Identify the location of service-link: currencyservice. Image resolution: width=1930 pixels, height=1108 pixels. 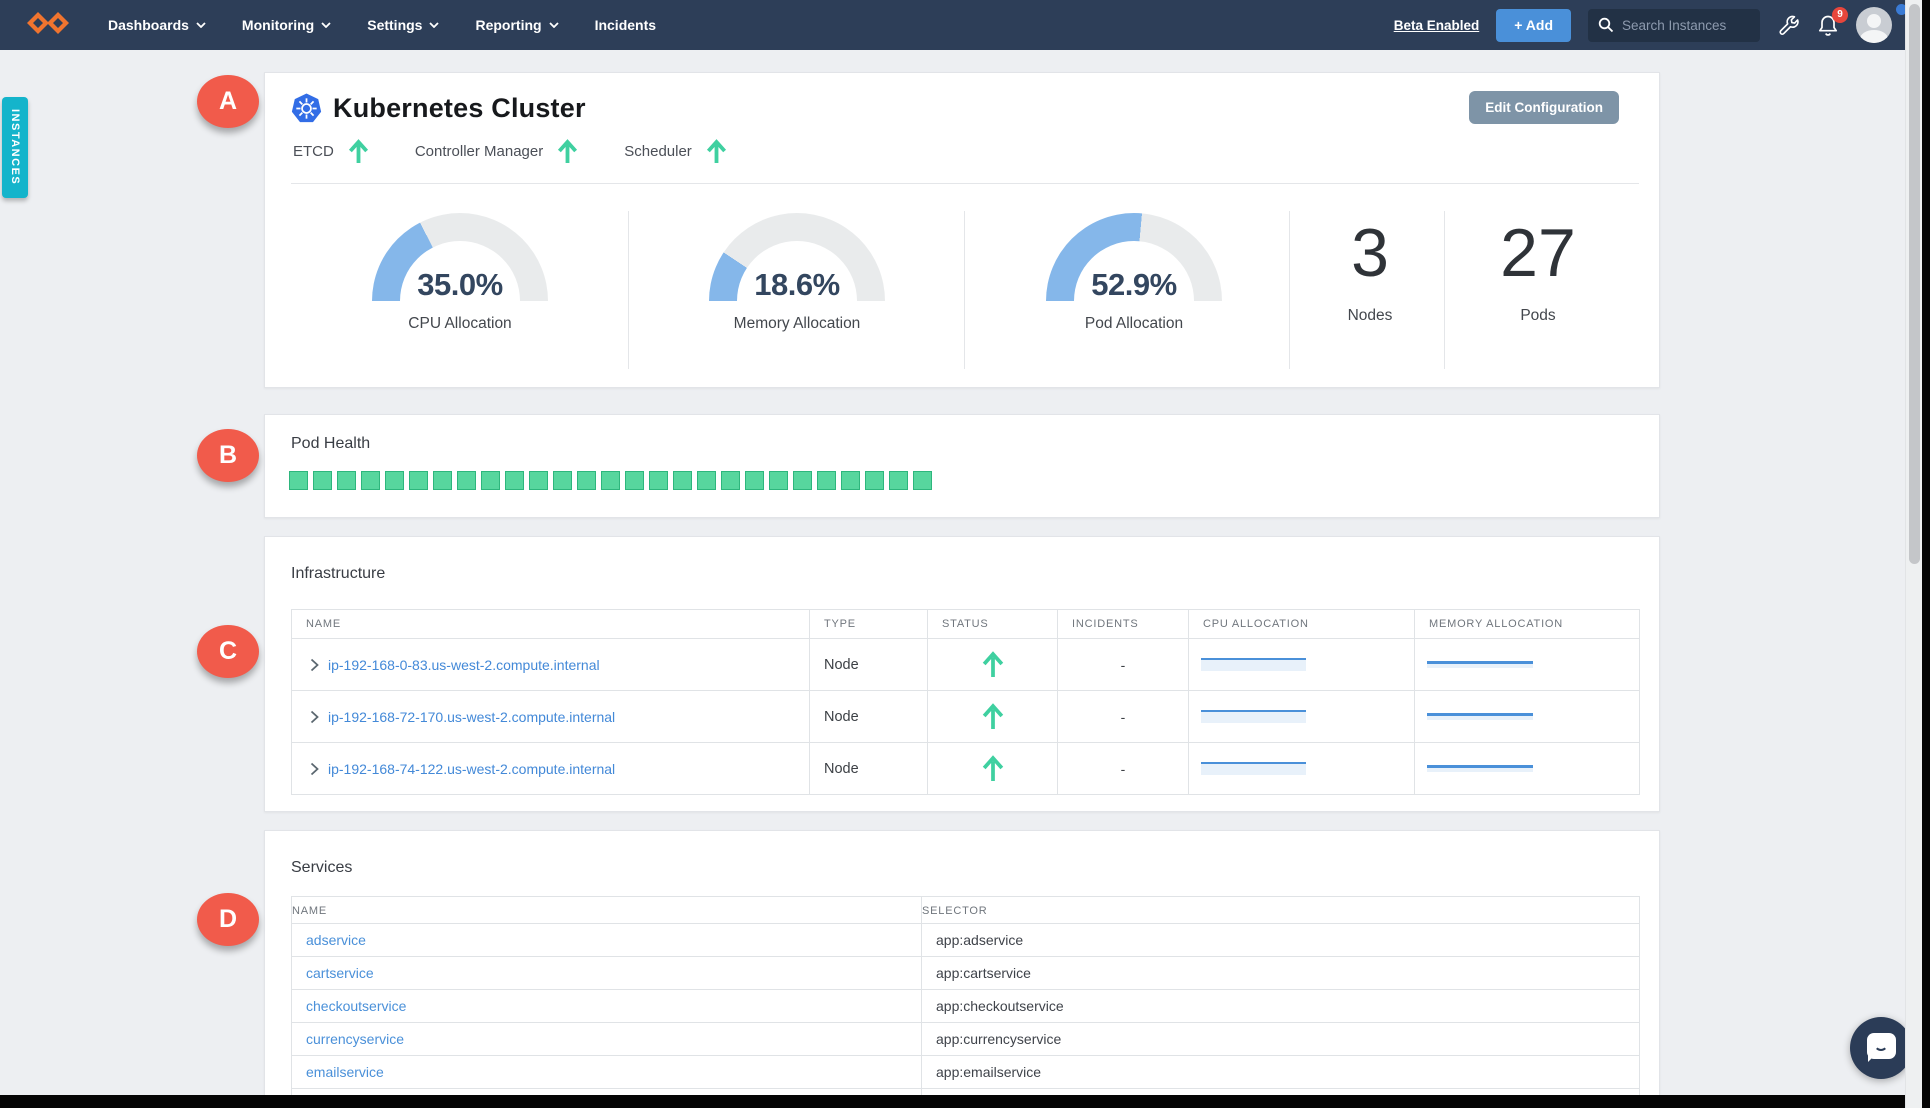
(355, 1039).